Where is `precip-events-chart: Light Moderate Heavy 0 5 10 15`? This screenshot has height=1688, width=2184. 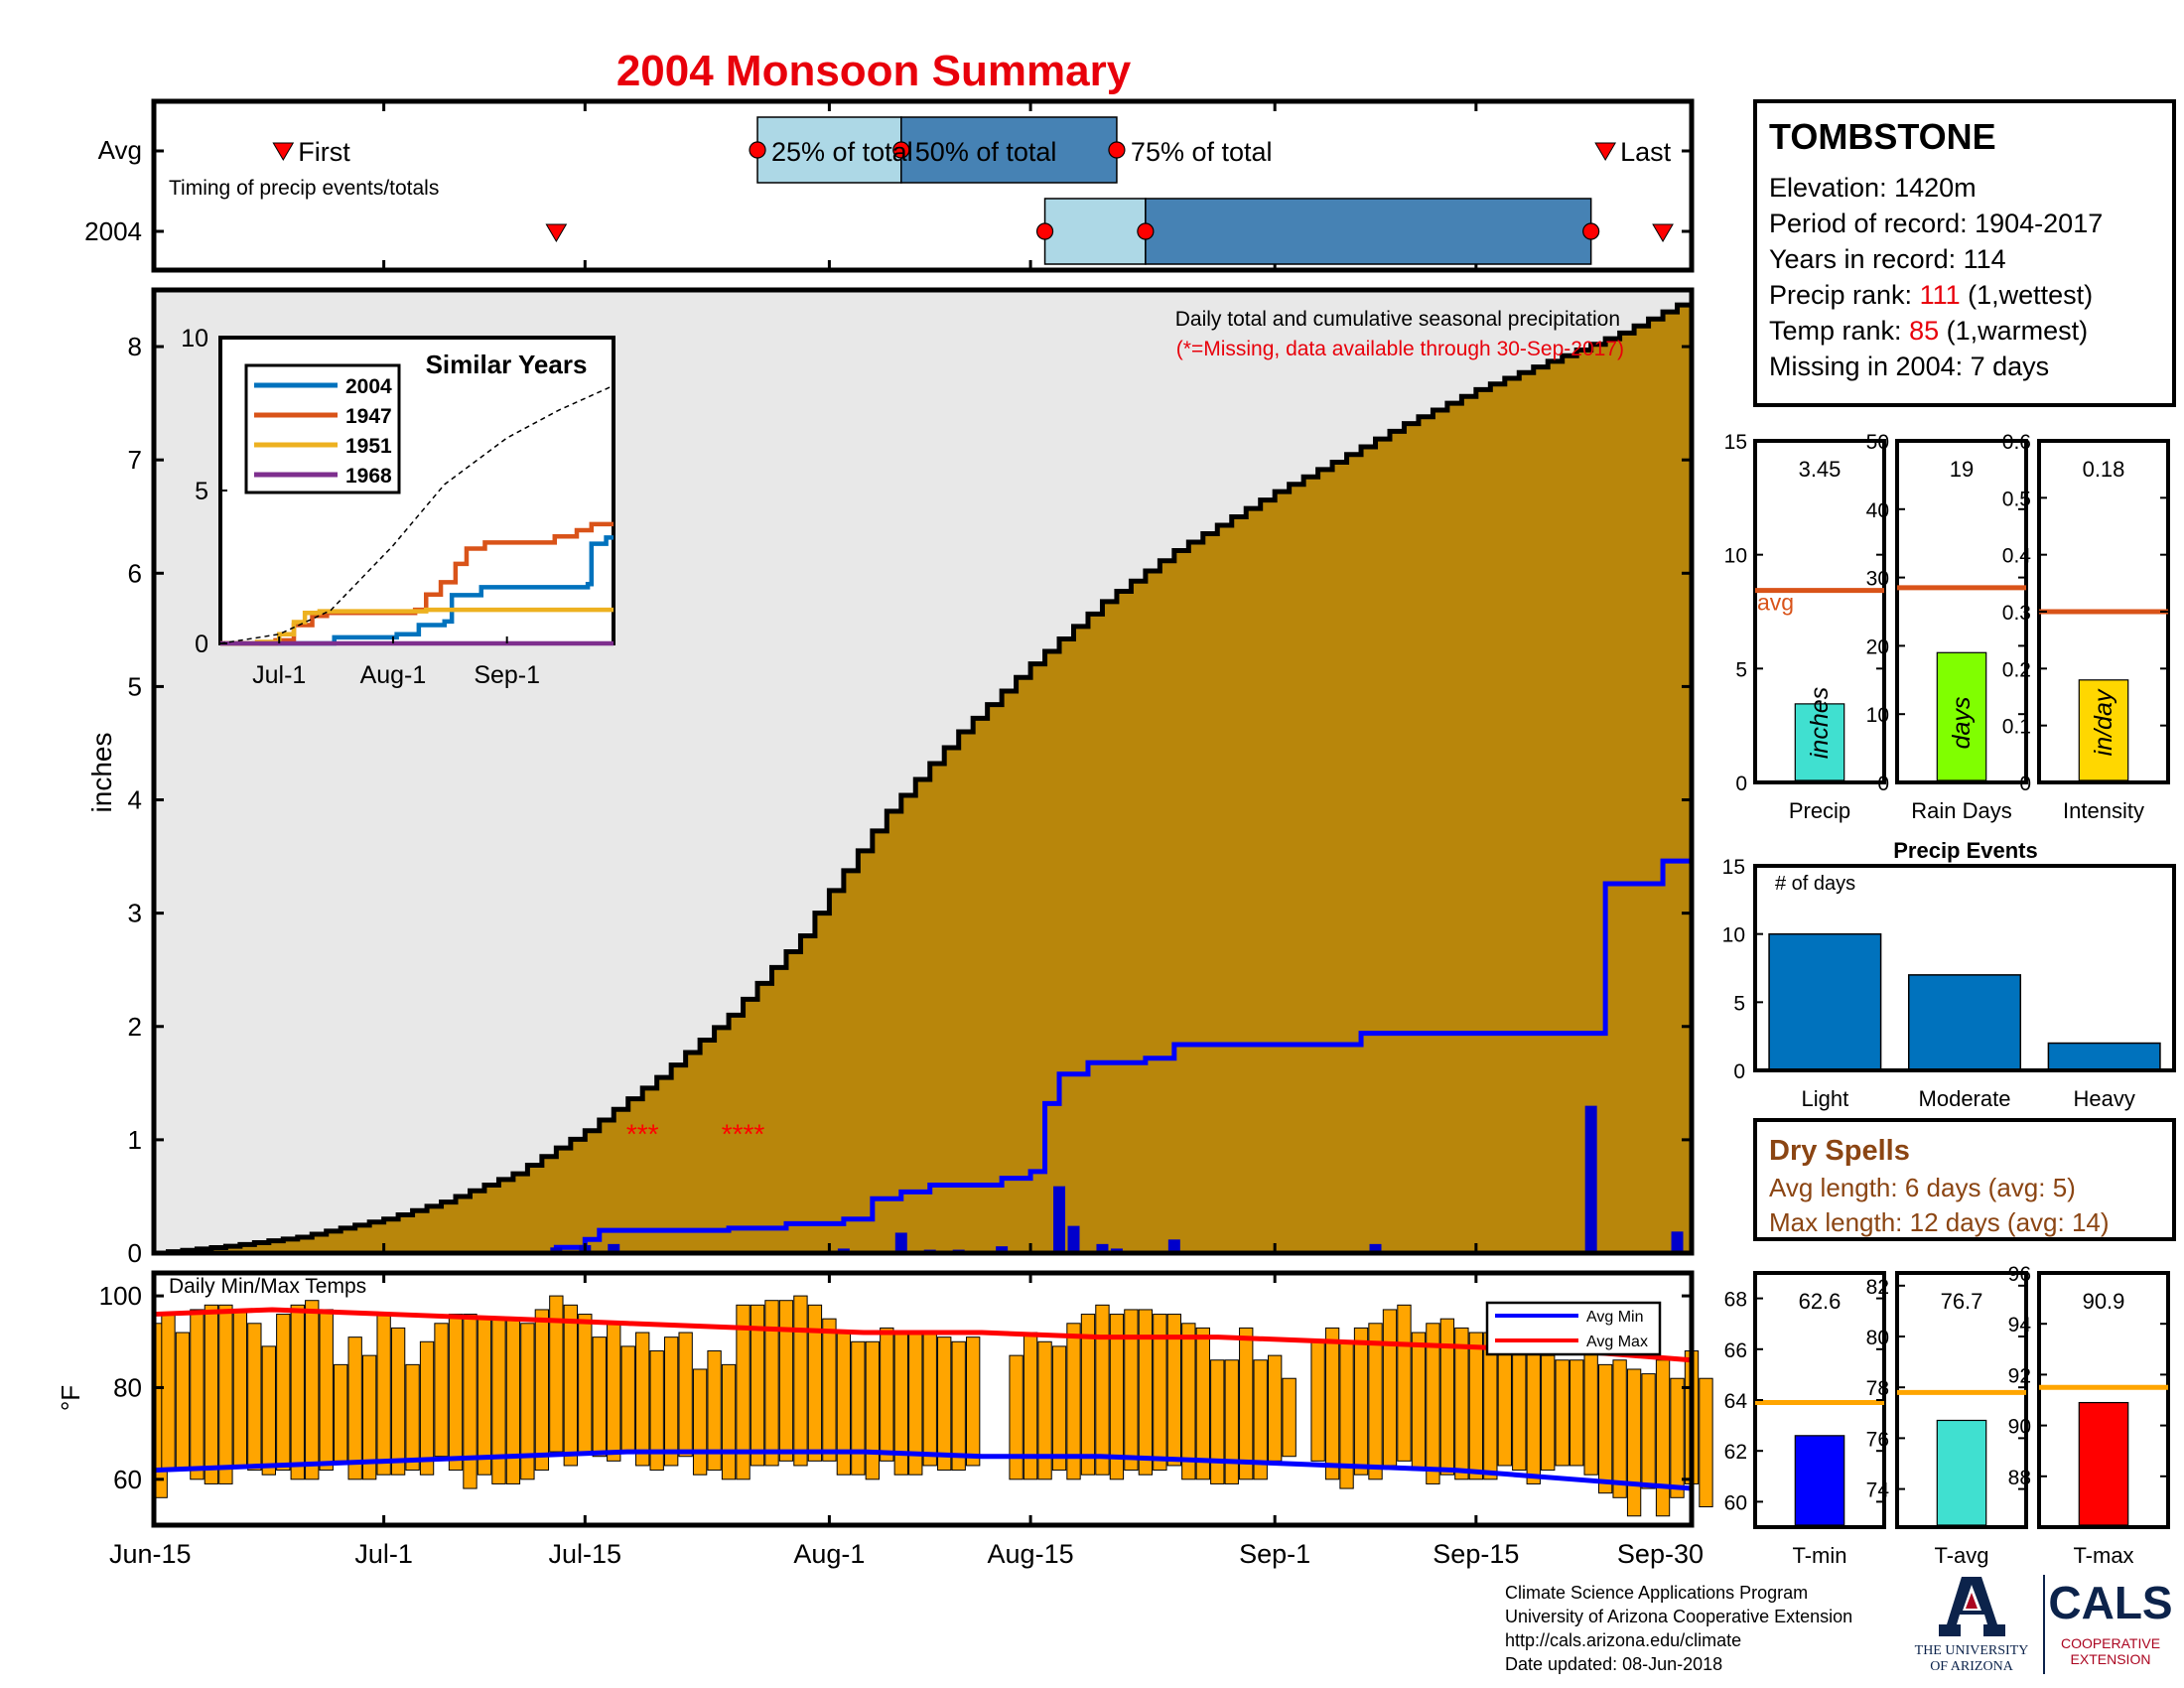
precip-events-chart: Light Moderate Heavy 0 5 10 15 is located at coordinates (1949, 983).